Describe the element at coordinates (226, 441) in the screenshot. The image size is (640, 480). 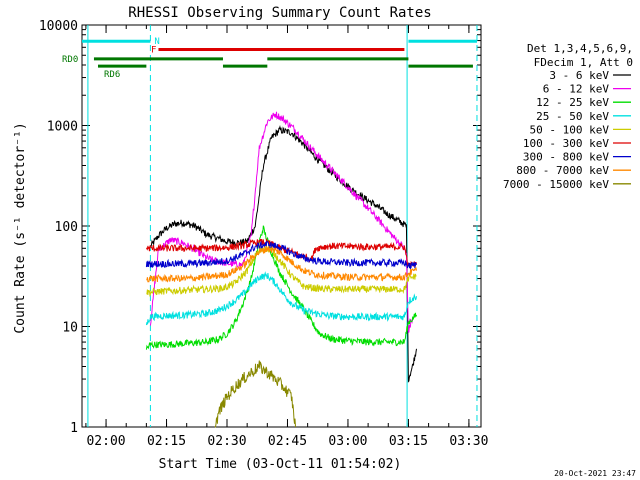
I see `x-tick-label: 02:30` at that location.